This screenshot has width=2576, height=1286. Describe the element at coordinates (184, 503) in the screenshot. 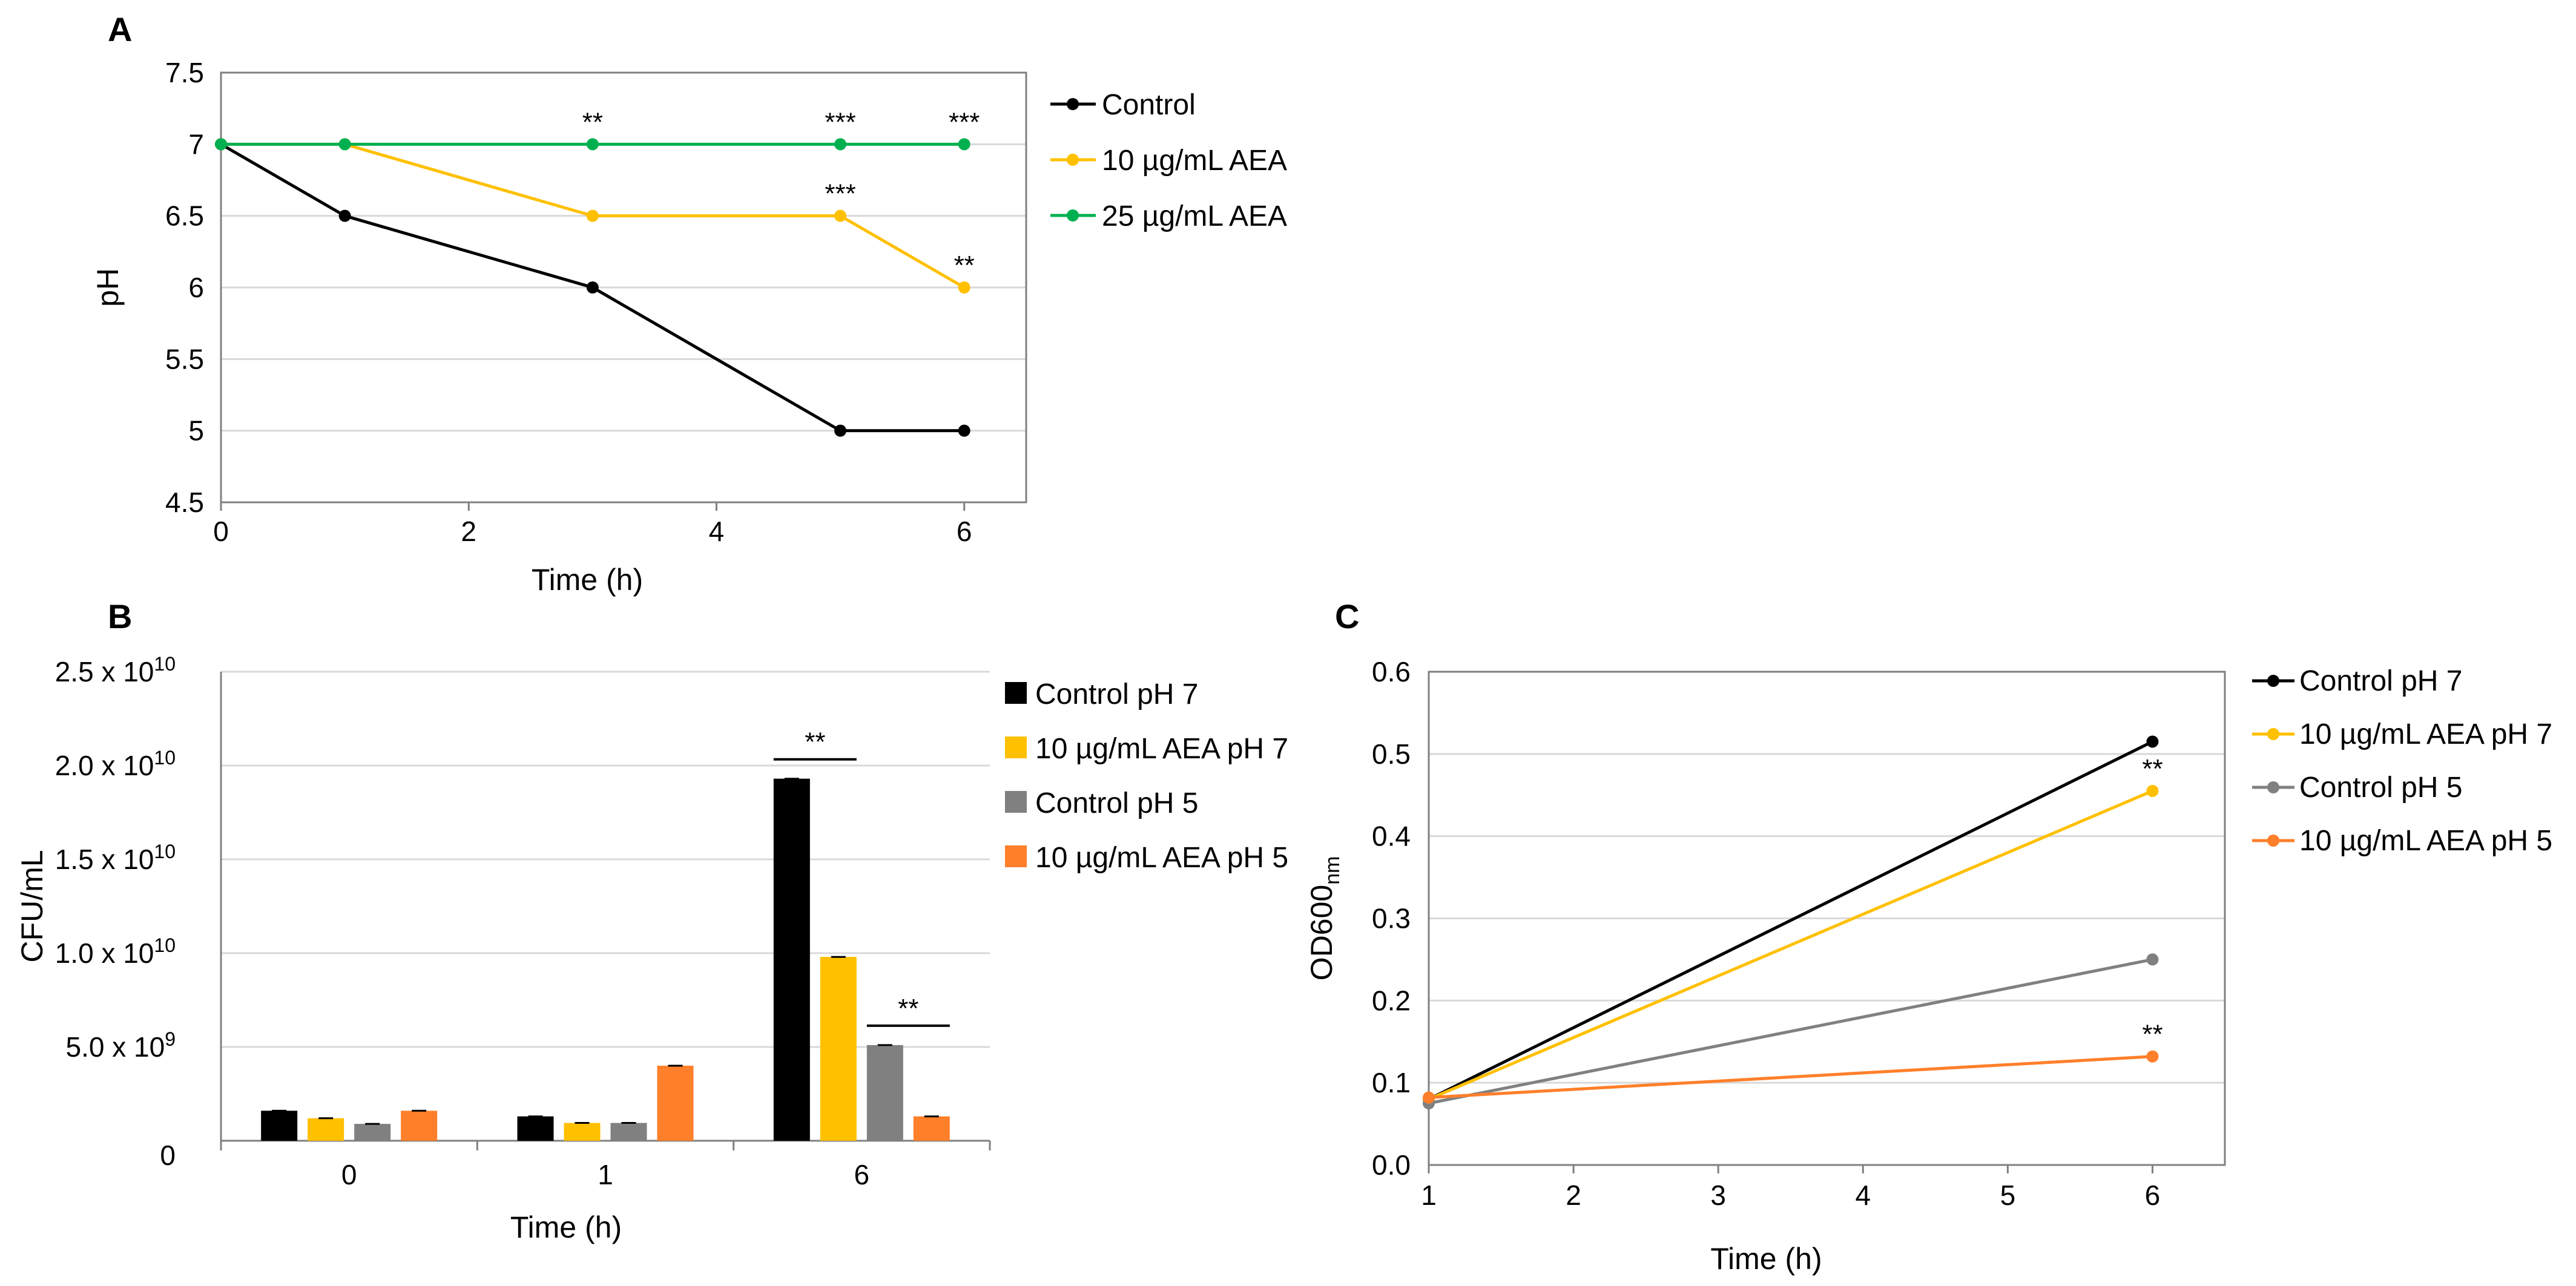

I see `panel-a-ytick-label: 4.5` at that location.